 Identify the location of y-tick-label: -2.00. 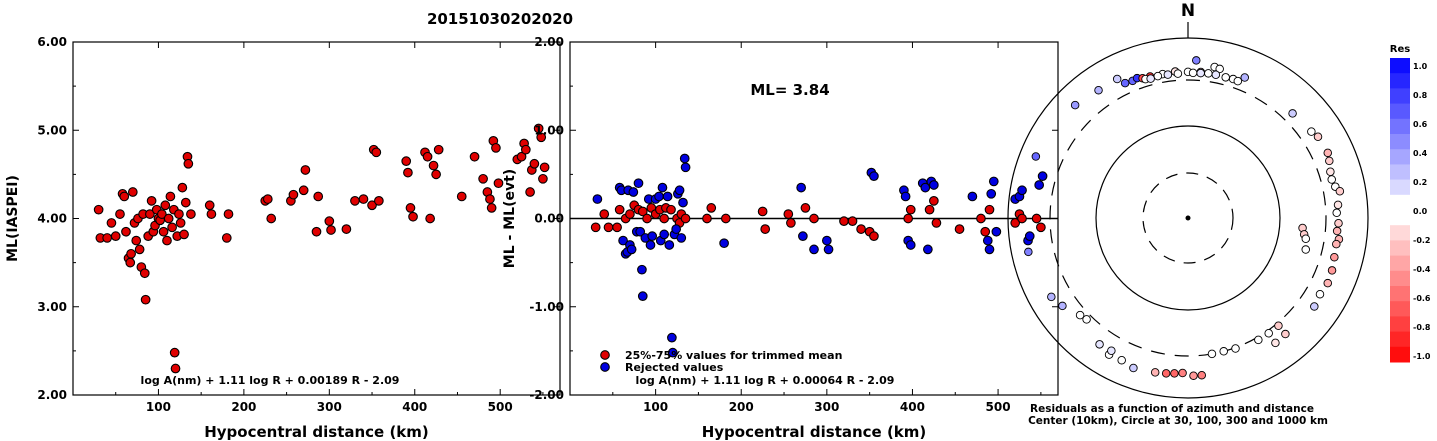
(546, 395).